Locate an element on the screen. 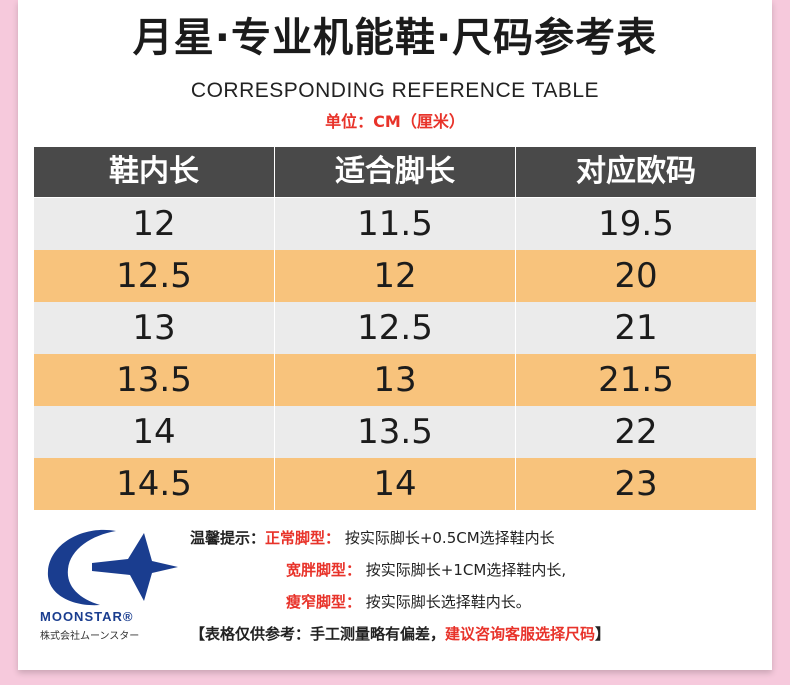  cell-eu-size: 19.5 is located at coordinates (636, 224).